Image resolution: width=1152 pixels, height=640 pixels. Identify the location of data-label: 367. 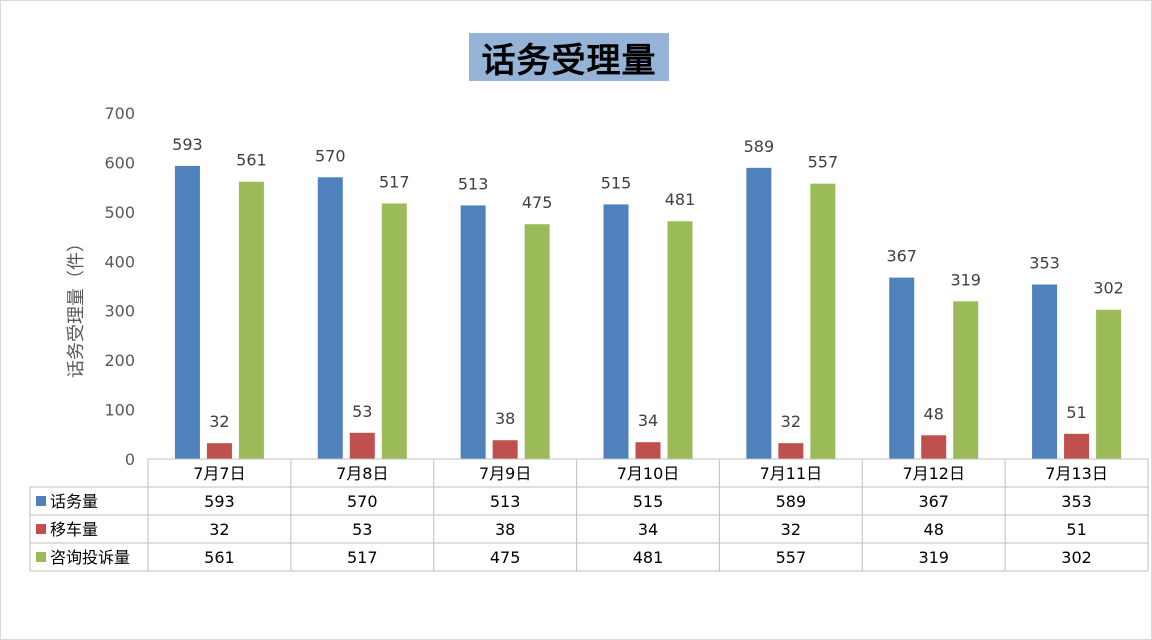
(901, 256).